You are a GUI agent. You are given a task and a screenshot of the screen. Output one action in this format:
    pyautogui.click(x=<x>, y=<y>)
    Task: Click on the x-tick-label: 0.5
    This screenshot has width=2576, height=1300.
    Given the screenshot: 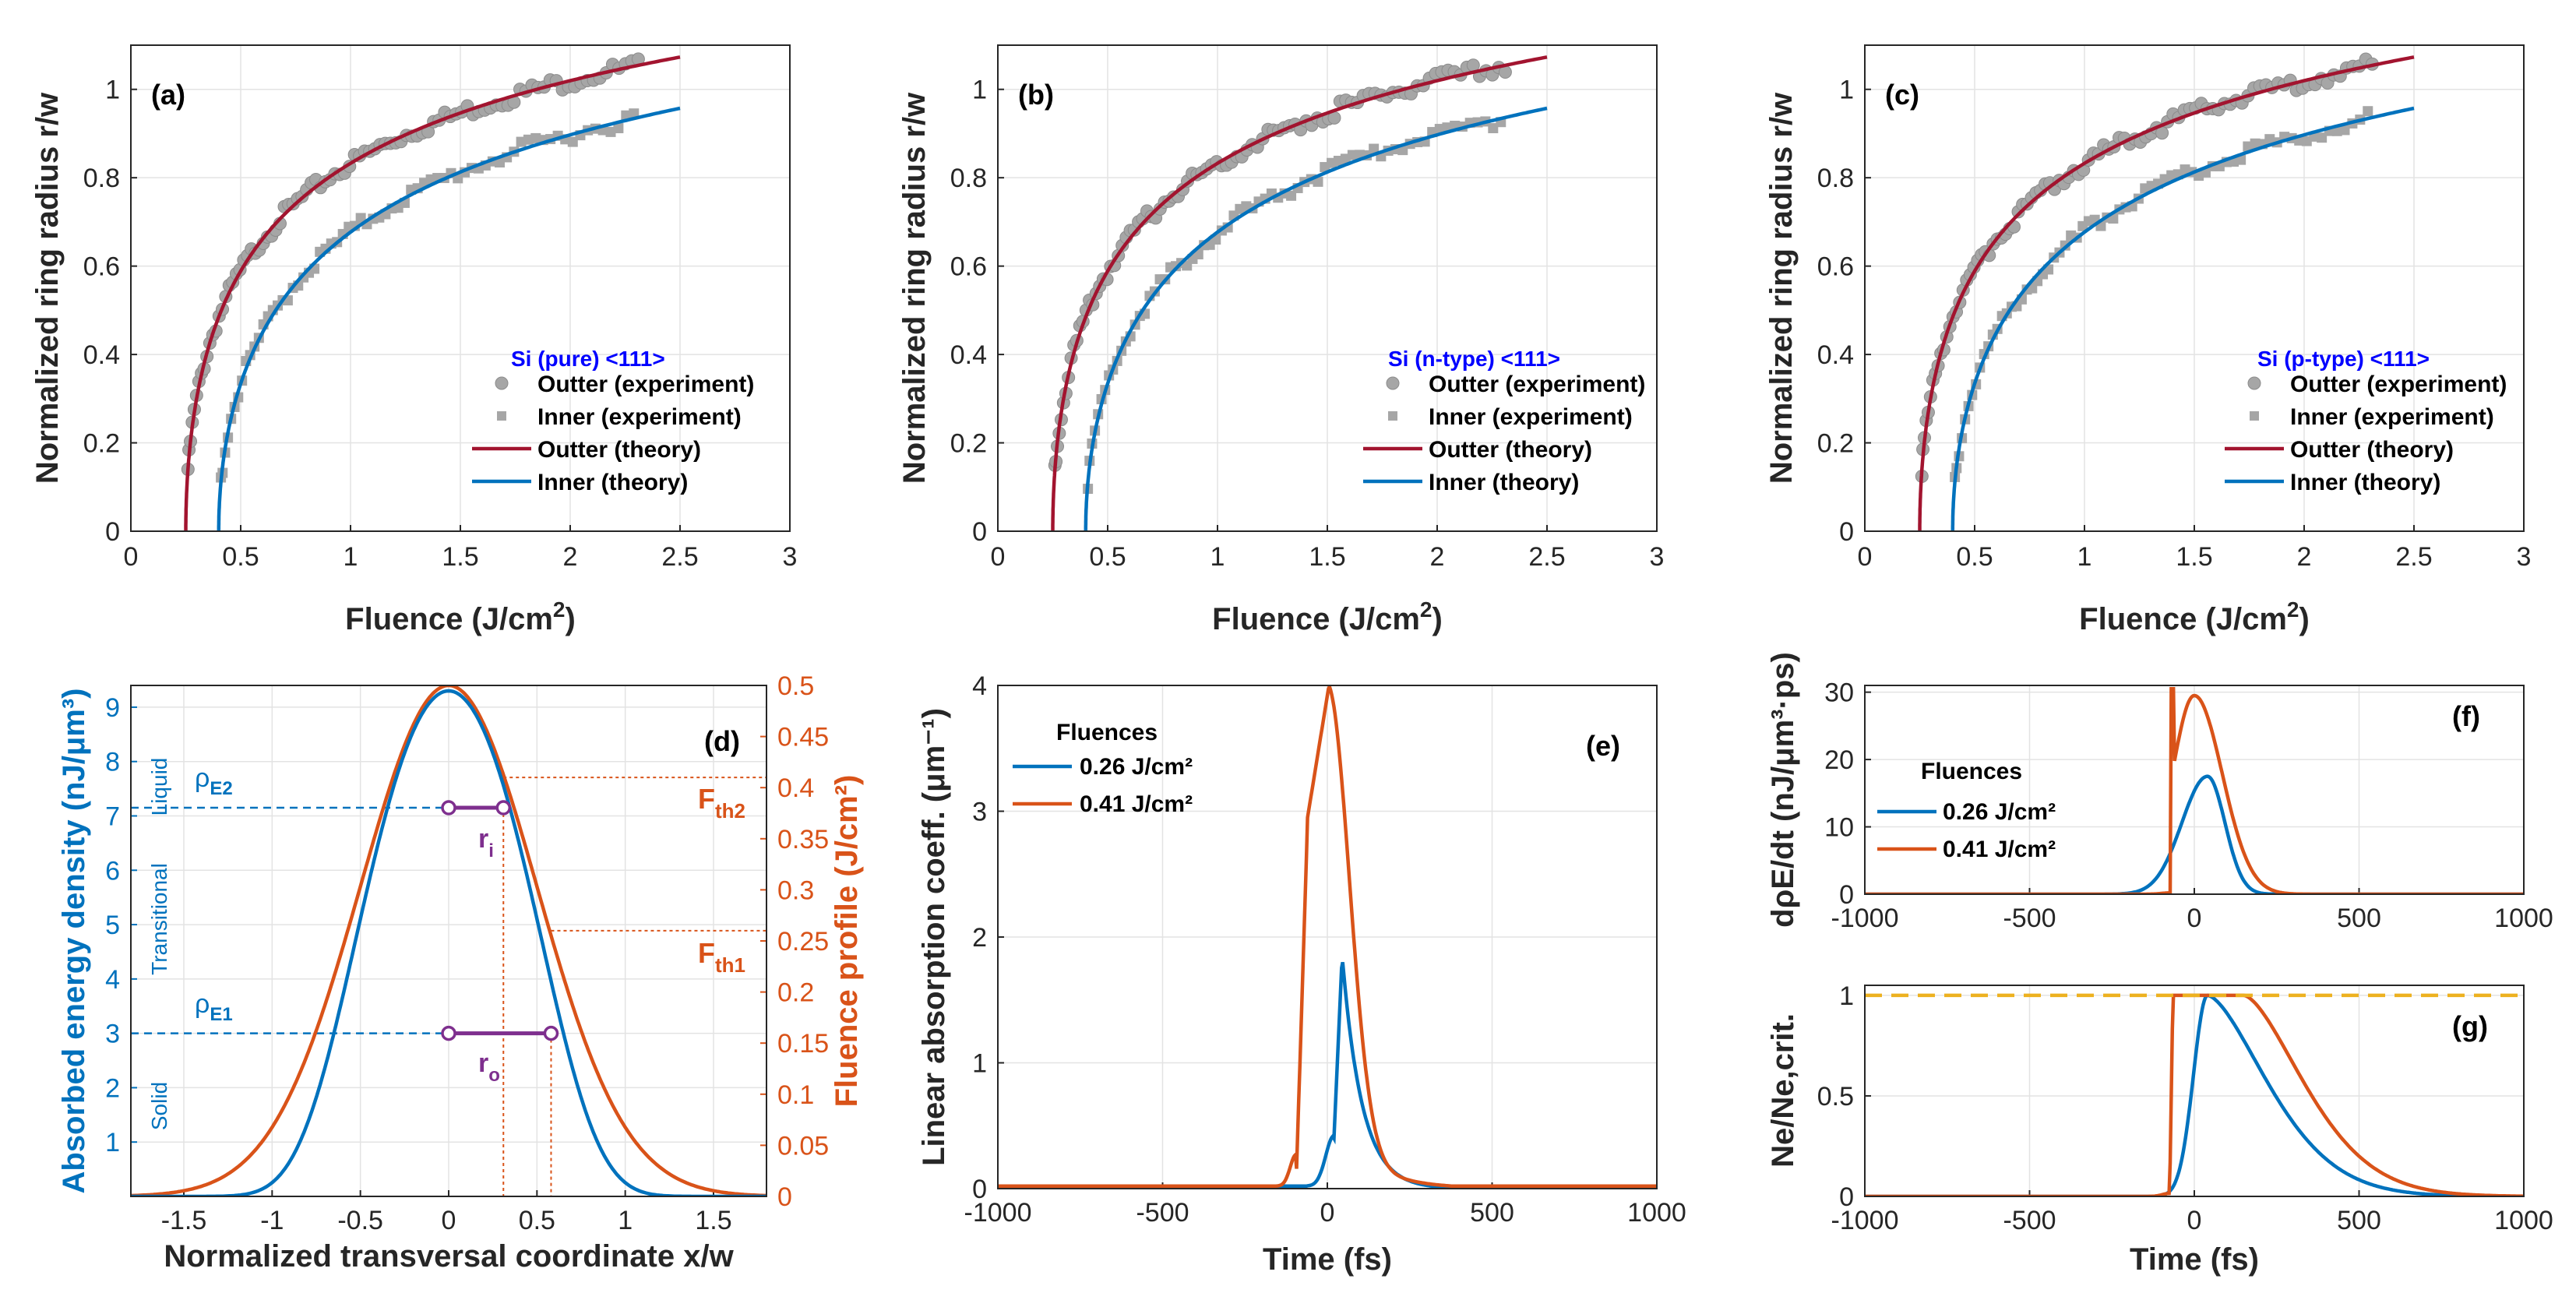 What is the action you would take?
    pyautogui.click(x=241, y=557)
    